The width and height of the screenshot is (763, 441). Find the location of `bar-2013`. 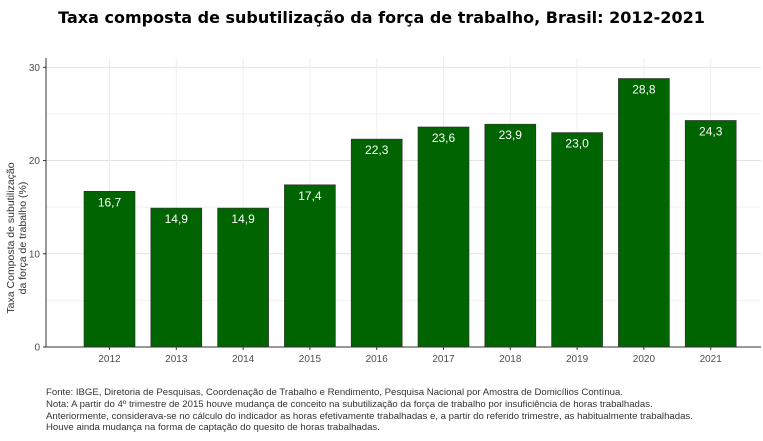

bar-2013 is located at coordinates (176, 277).